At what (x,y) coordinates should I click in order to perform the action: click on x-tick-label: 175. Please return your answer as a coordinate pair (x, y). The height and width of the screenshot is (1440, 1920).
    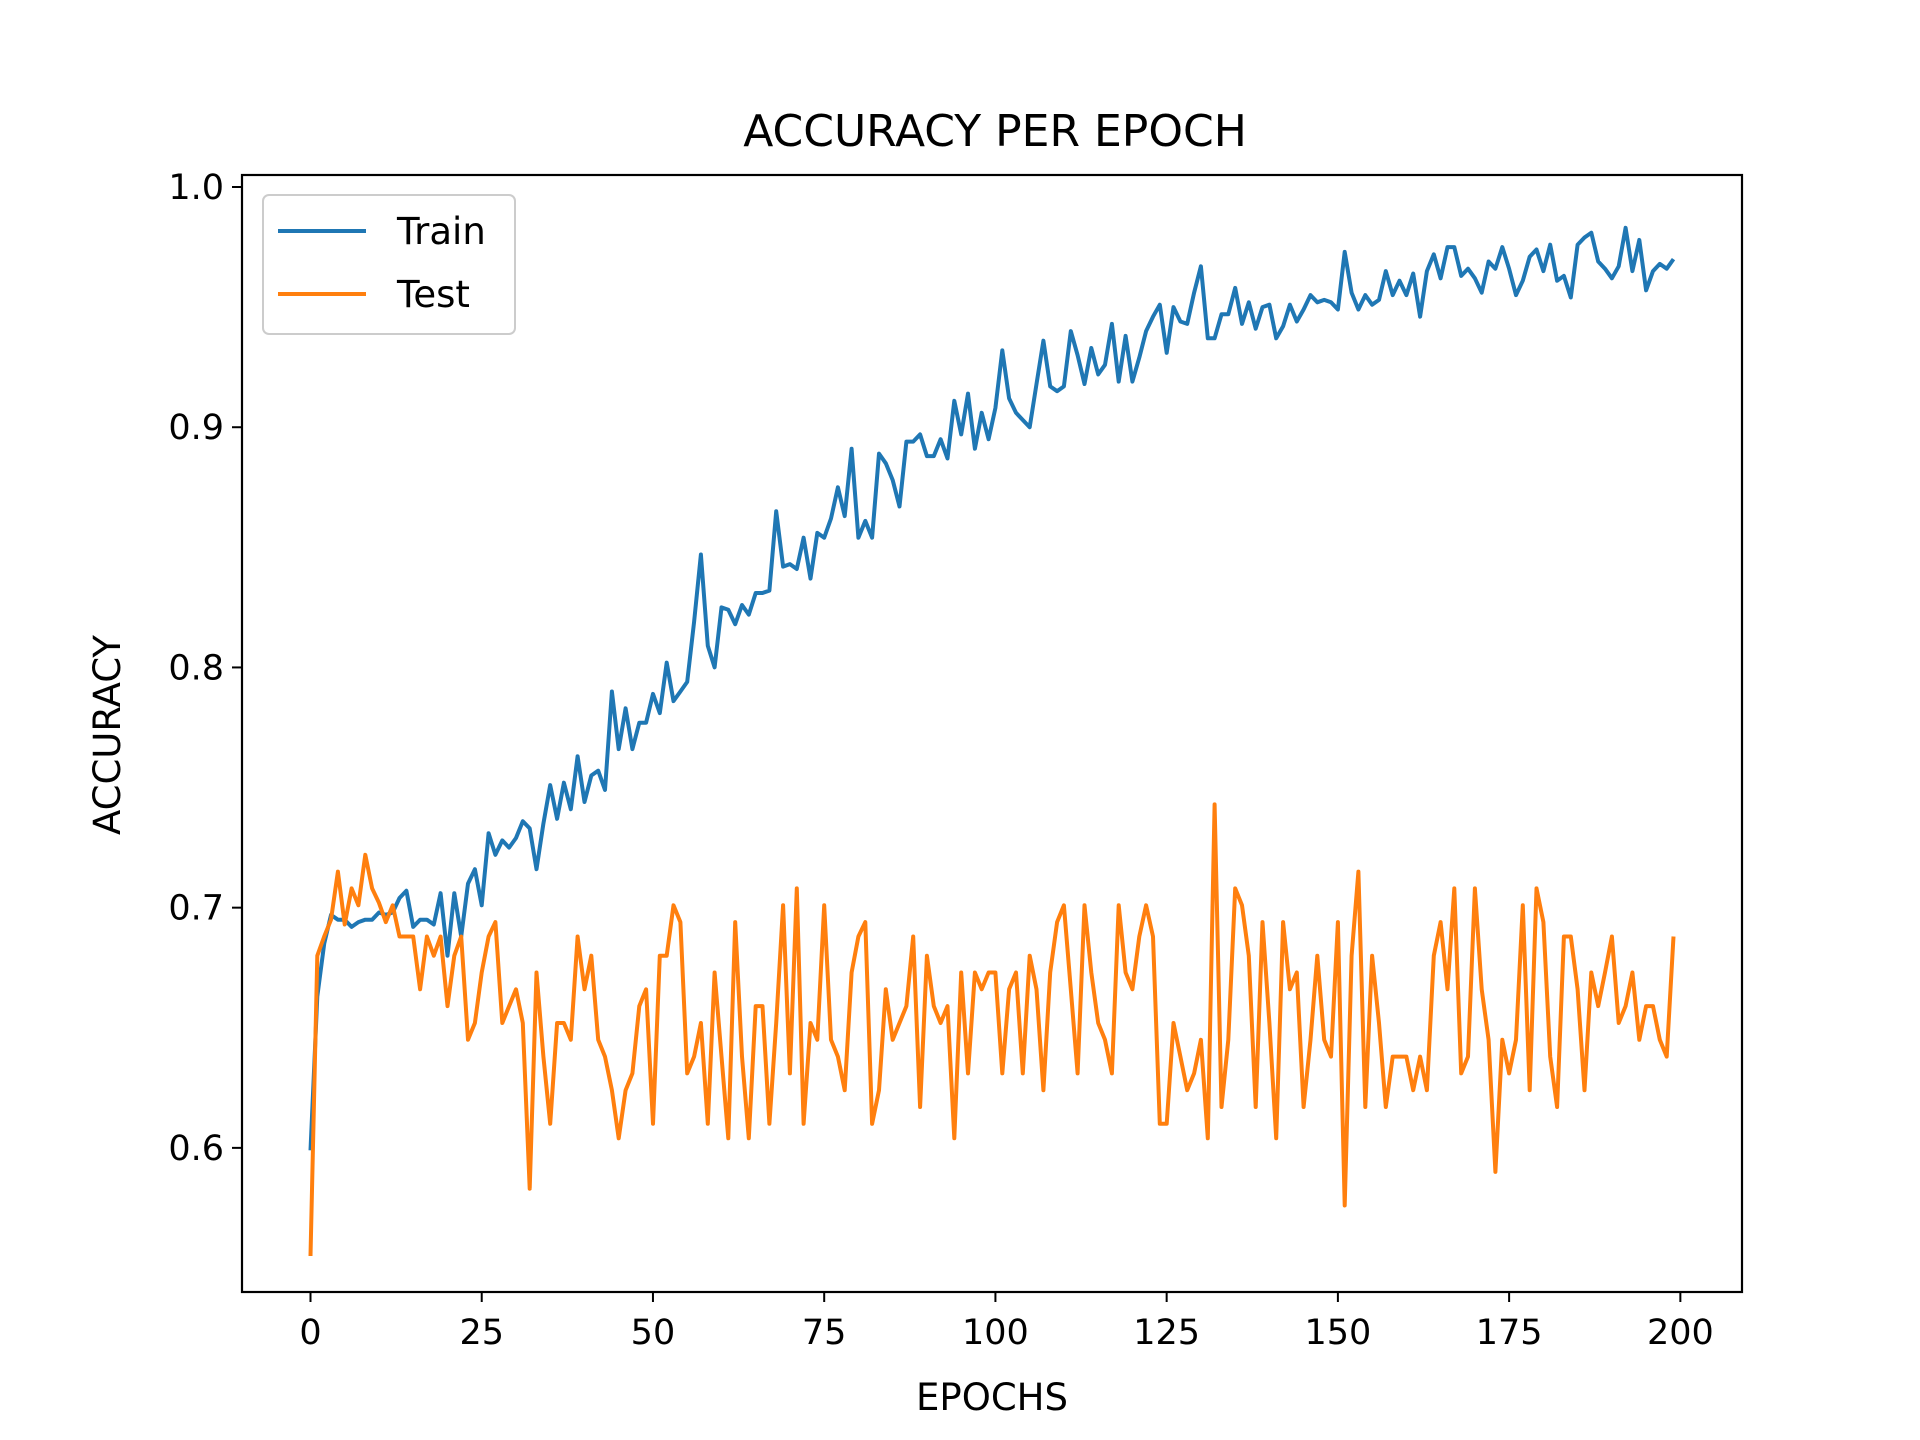
    Looking at the image, I should click on (1509, 1333).